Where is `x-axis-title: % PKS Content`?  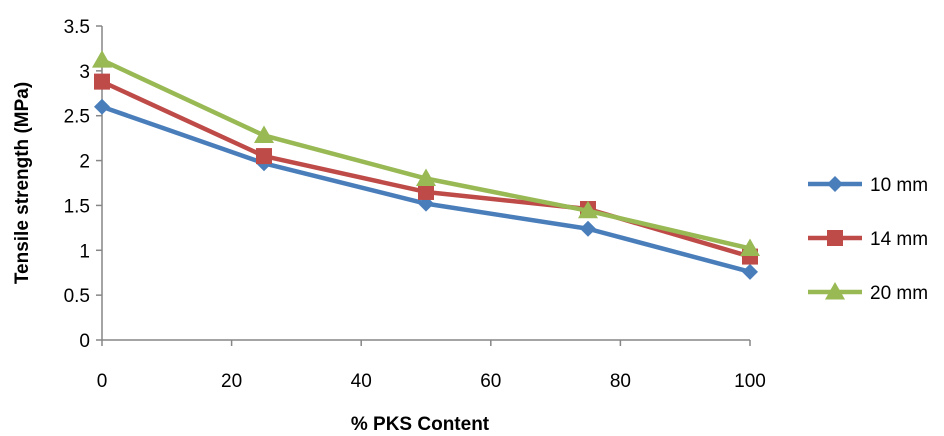
x-axis-title: % PKS Content is located at coordinates (420, 424).